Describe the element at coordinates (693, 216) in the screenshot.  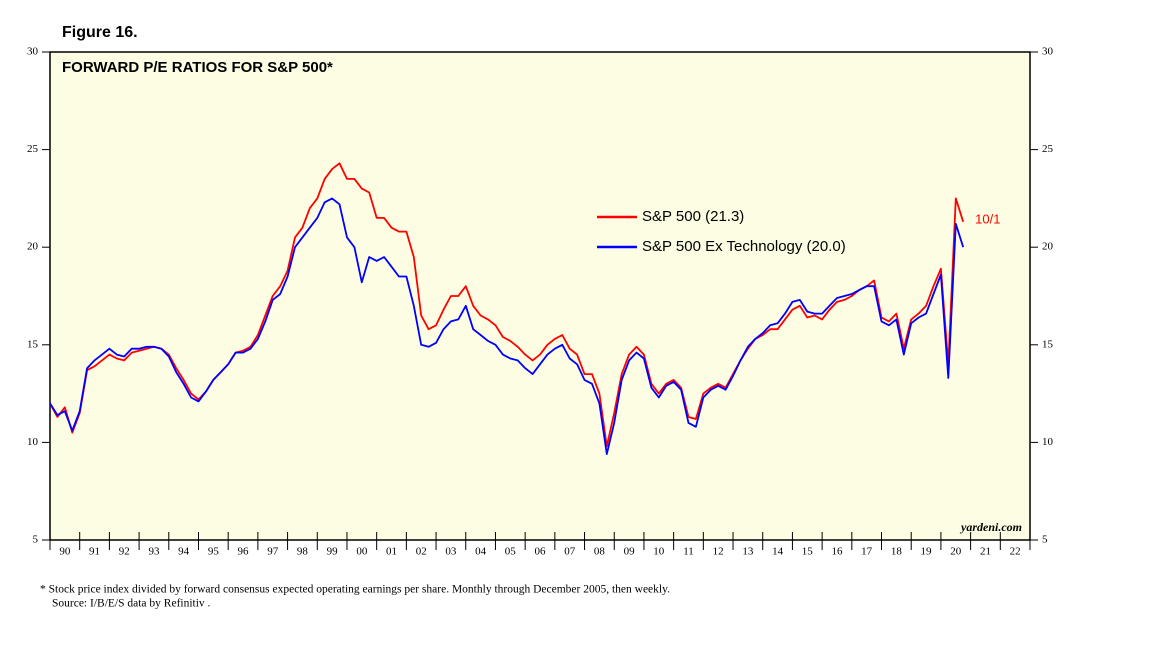
I see `legend-label: S&P 500 (21.3)` at that location.